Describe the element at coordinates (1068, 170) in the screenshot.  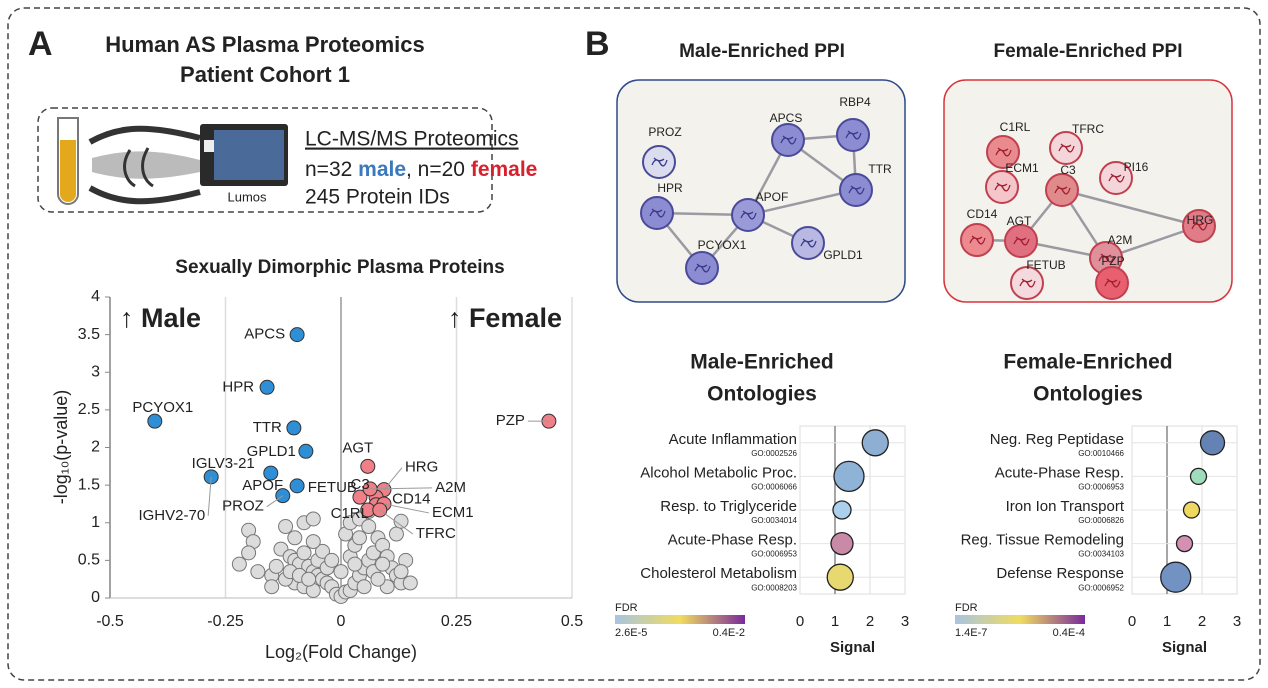
I see `node-label: C3` at that location.